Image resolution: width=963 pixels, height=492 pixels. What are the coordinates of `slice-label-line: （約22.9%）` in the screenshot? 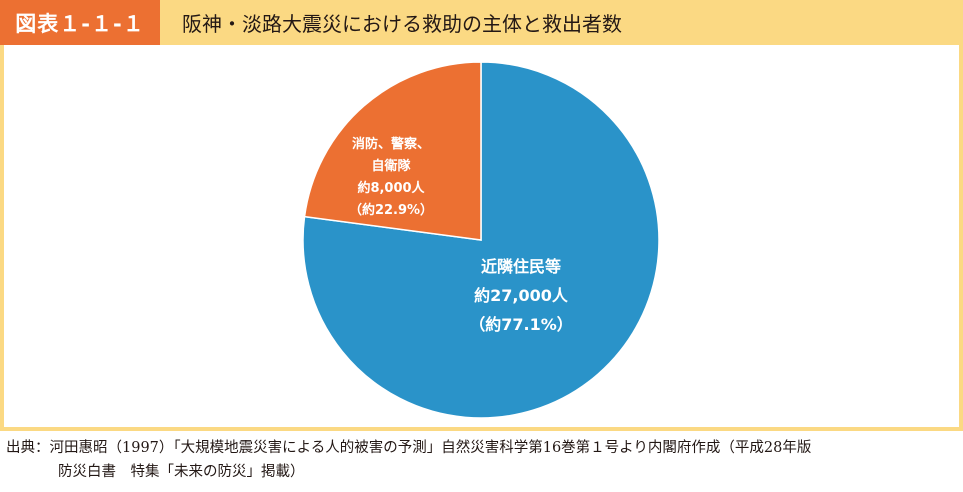 It's located at (391, 210).